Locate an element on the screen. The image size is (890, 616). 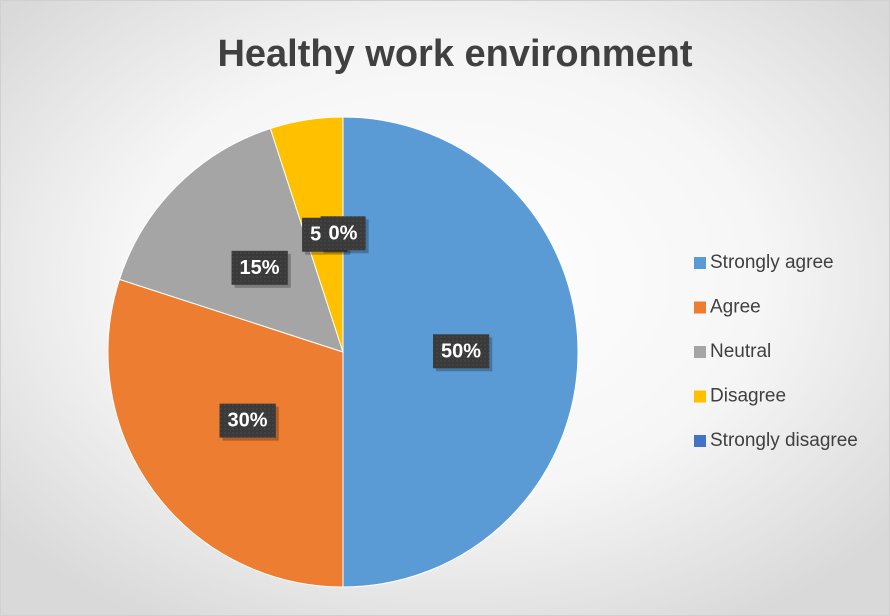
legend-label: Strongly disagree is located at coordinates (784, 440).